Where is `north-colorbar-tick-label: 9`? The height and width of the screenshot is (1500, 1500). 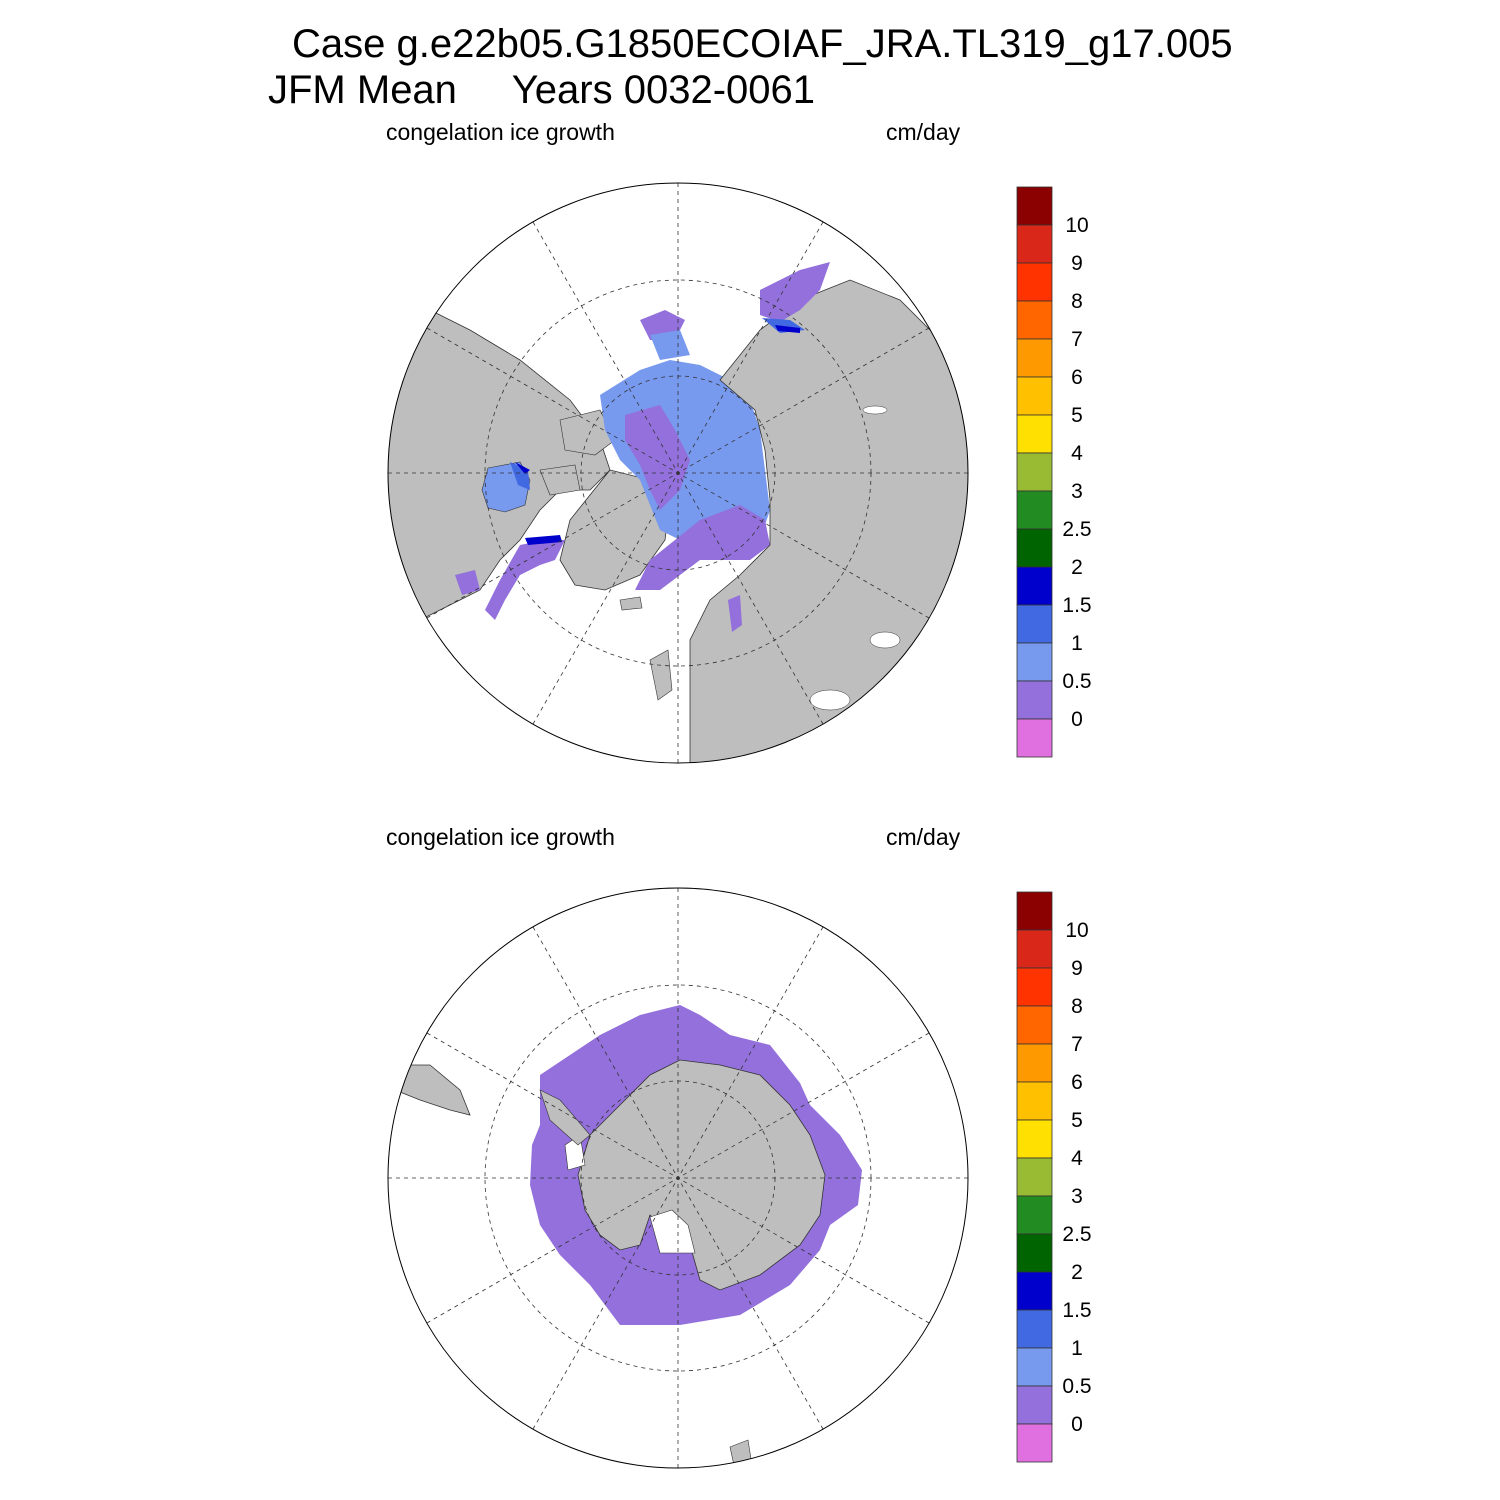 north-colorbar-tick-label: 9 is located at coordinates (1077, 263).